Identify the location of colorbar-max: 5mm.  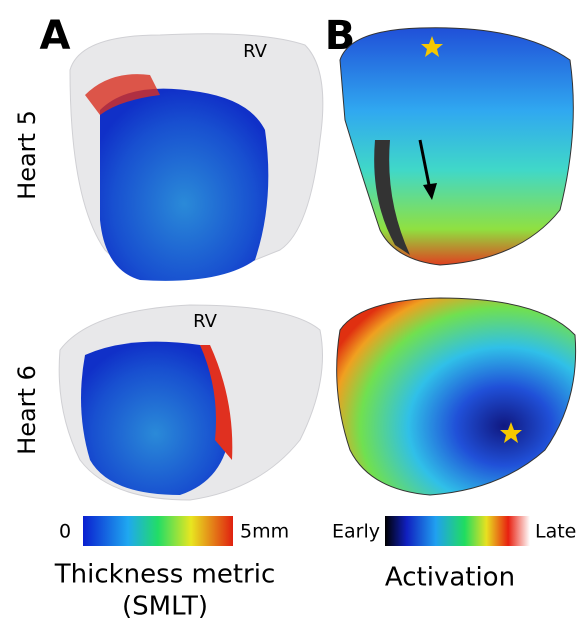
(264, 532).